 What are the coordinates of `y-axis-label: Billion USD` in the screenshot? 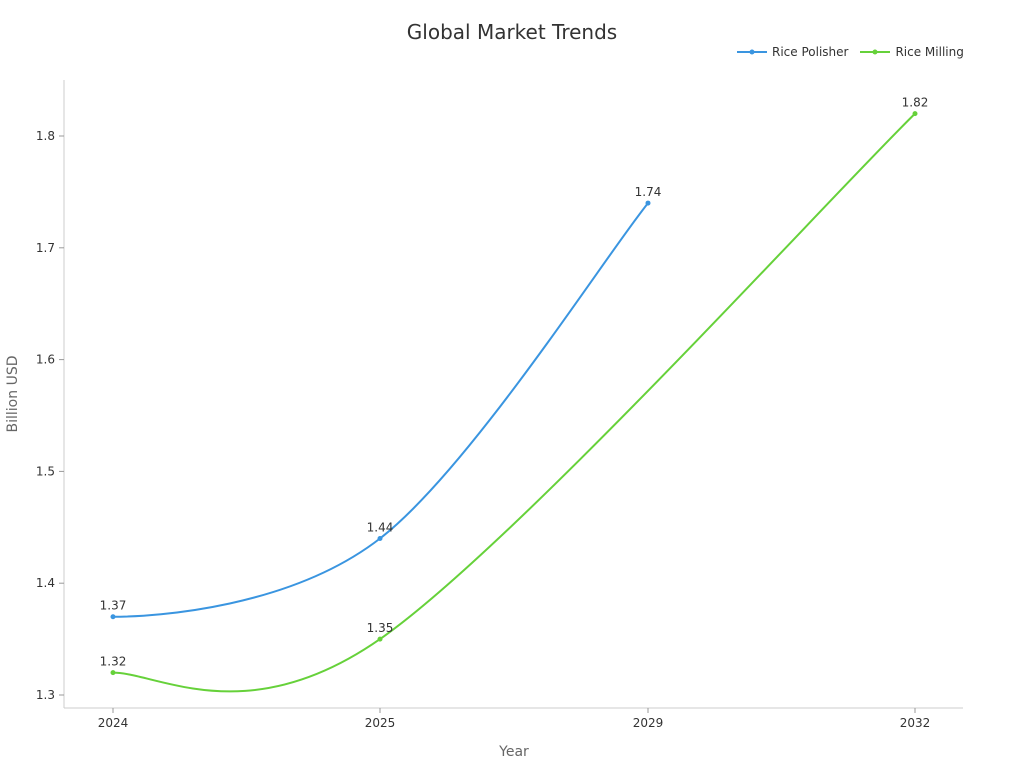 It's located at (13, 394).